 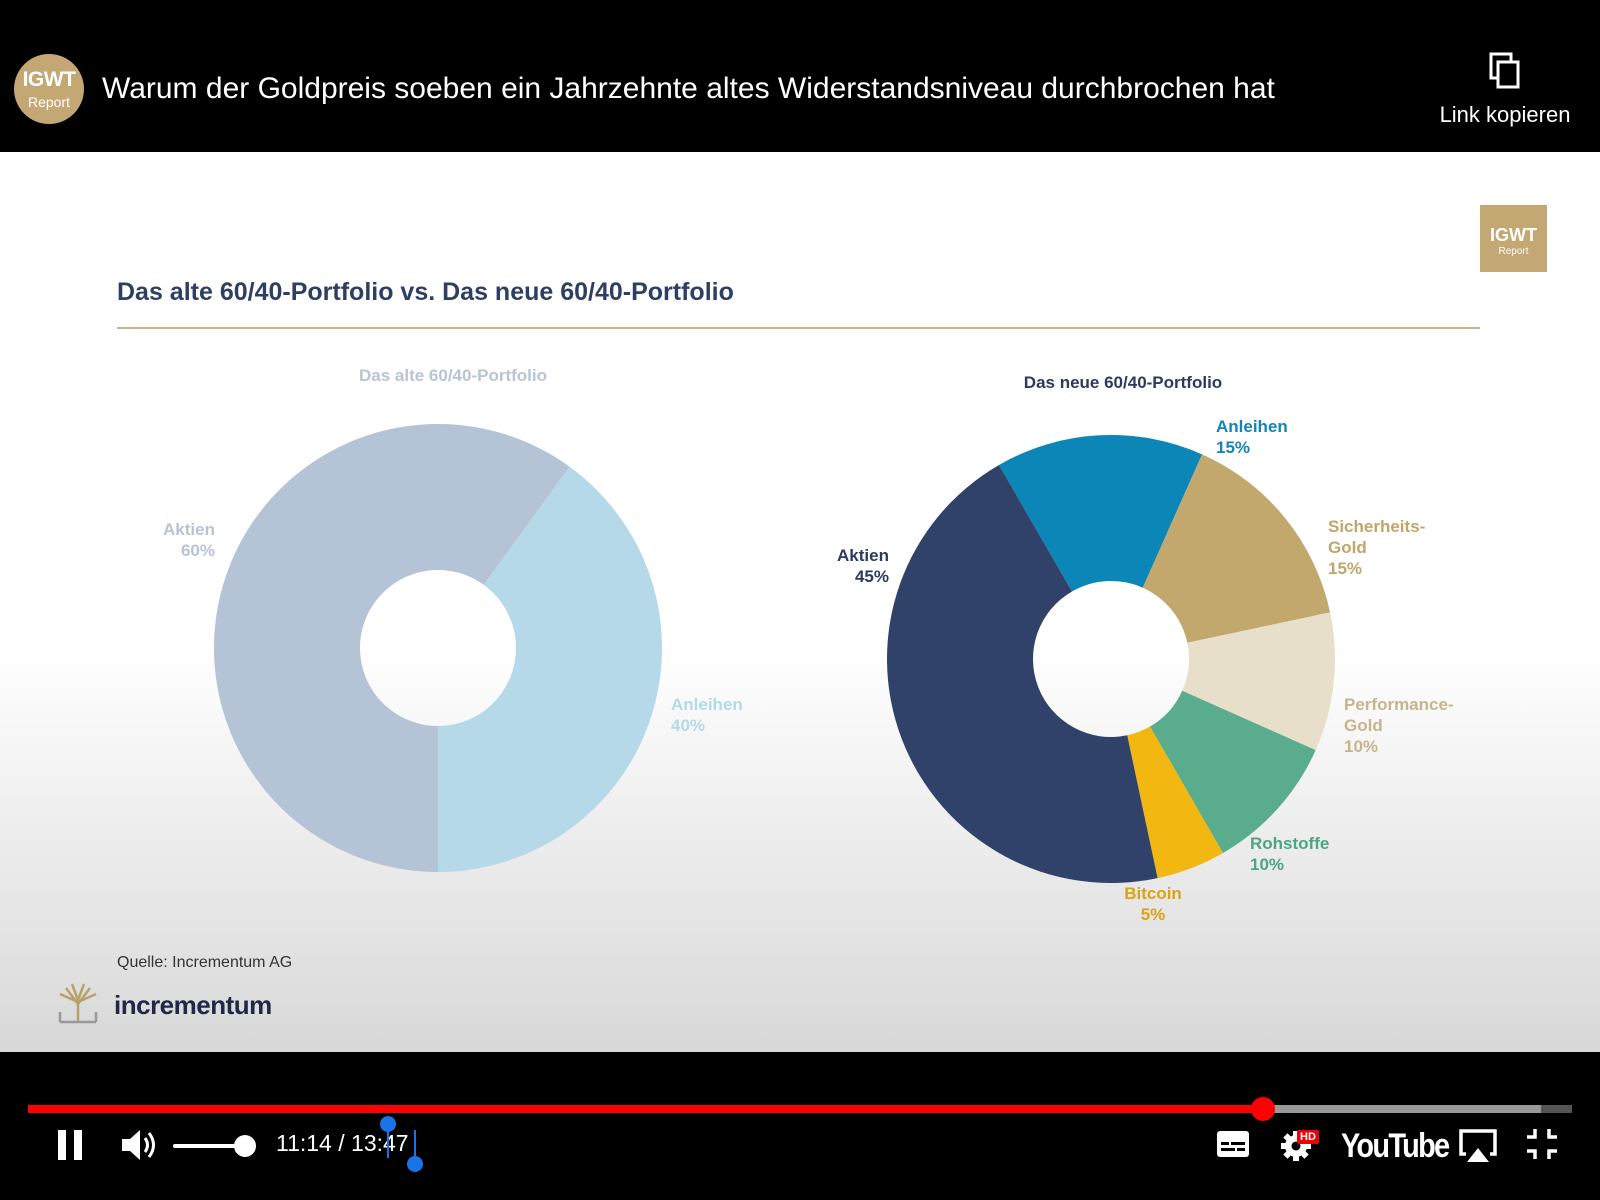 I want to click on chart2-label-sicherheits: Sicherheits-Gold 15%, so click(x=1376, y=547).